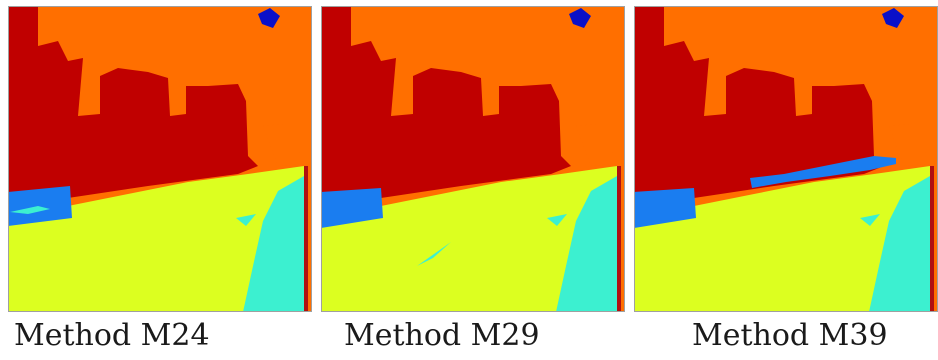 This screenshot has width=938, height=360. What do you see at coordinates (112, 335) in the screenshot?
I see `caption-m24: Method M24` at bounding box center [112, 335].